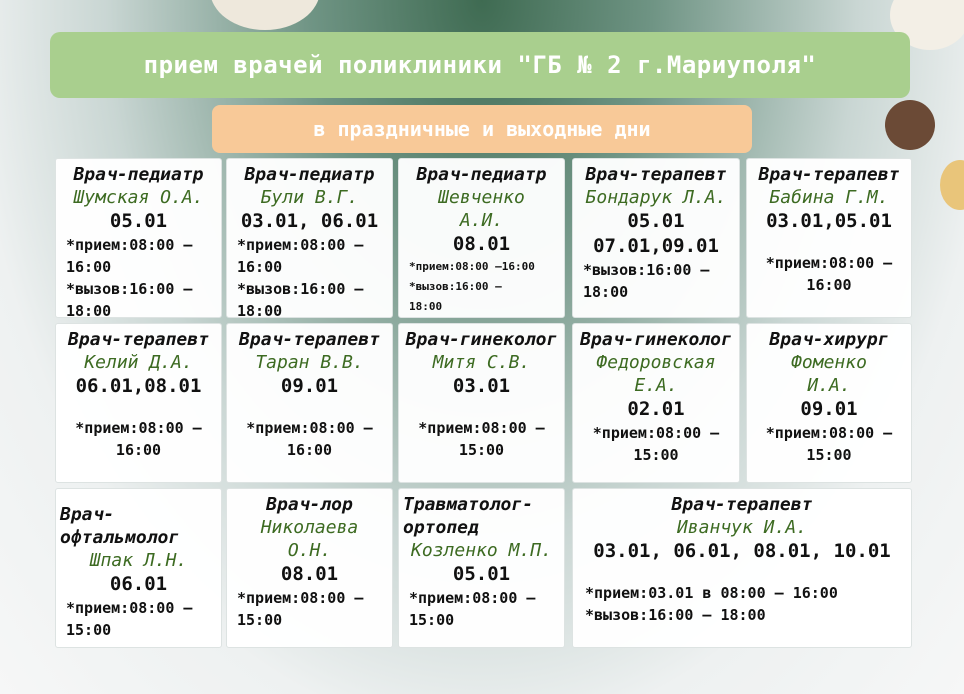  Describe the element at coordinates (711, 593) in the screenshot. I see `schedule-hours: *прием:03.01 в 08:00 – 16:00` at that location.